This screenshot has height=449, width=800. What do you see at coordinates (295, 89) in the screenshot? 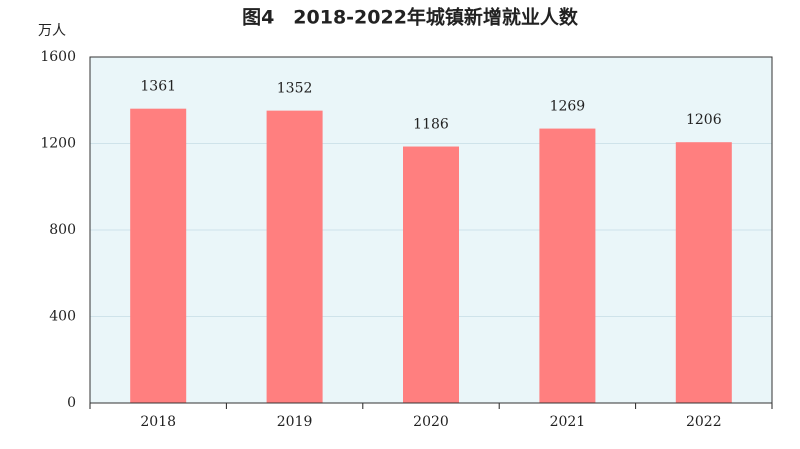
I see `data-label: 1352` at bounding box center [295, 89].